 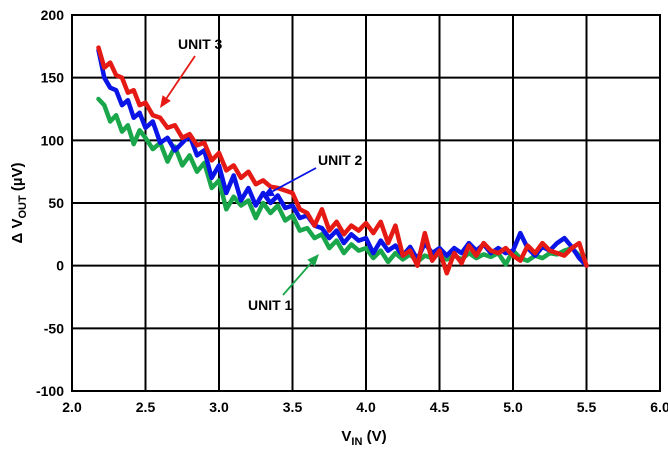 I want to click on x-tick-label: 2.0, so click(x=72, y=407).